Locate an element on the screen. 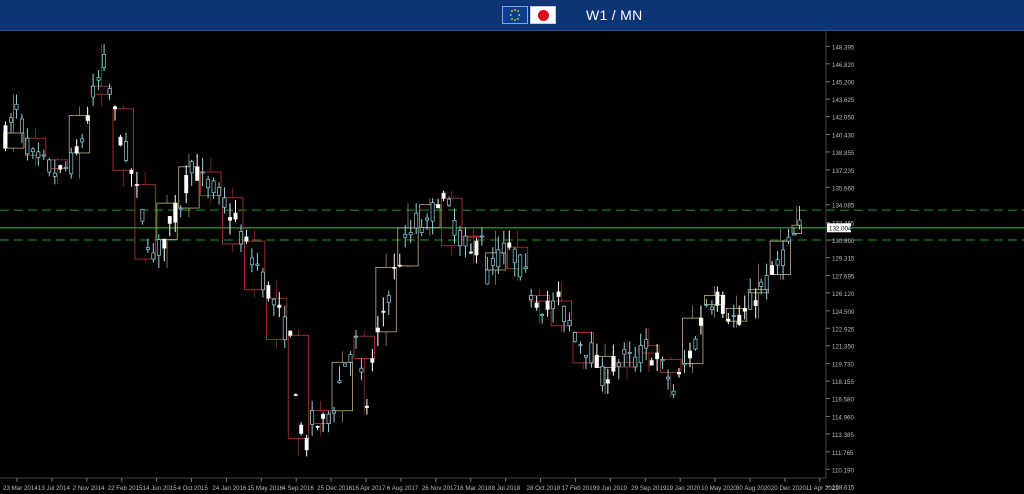 The image size is (1024, 494). time-tick-label: 4 Sep 2016 is located at coordinates (298, 488).